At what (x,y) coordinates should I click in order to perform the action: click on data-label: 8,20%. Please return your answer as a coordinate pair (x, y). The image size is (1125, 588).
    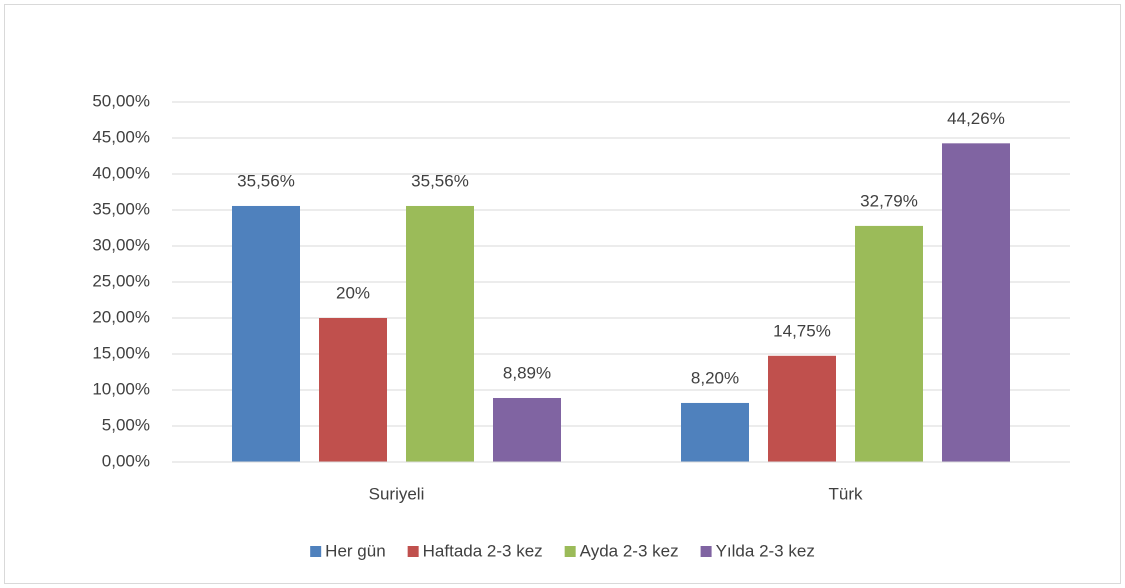
    Looking at the image, I should click on (715, 377).